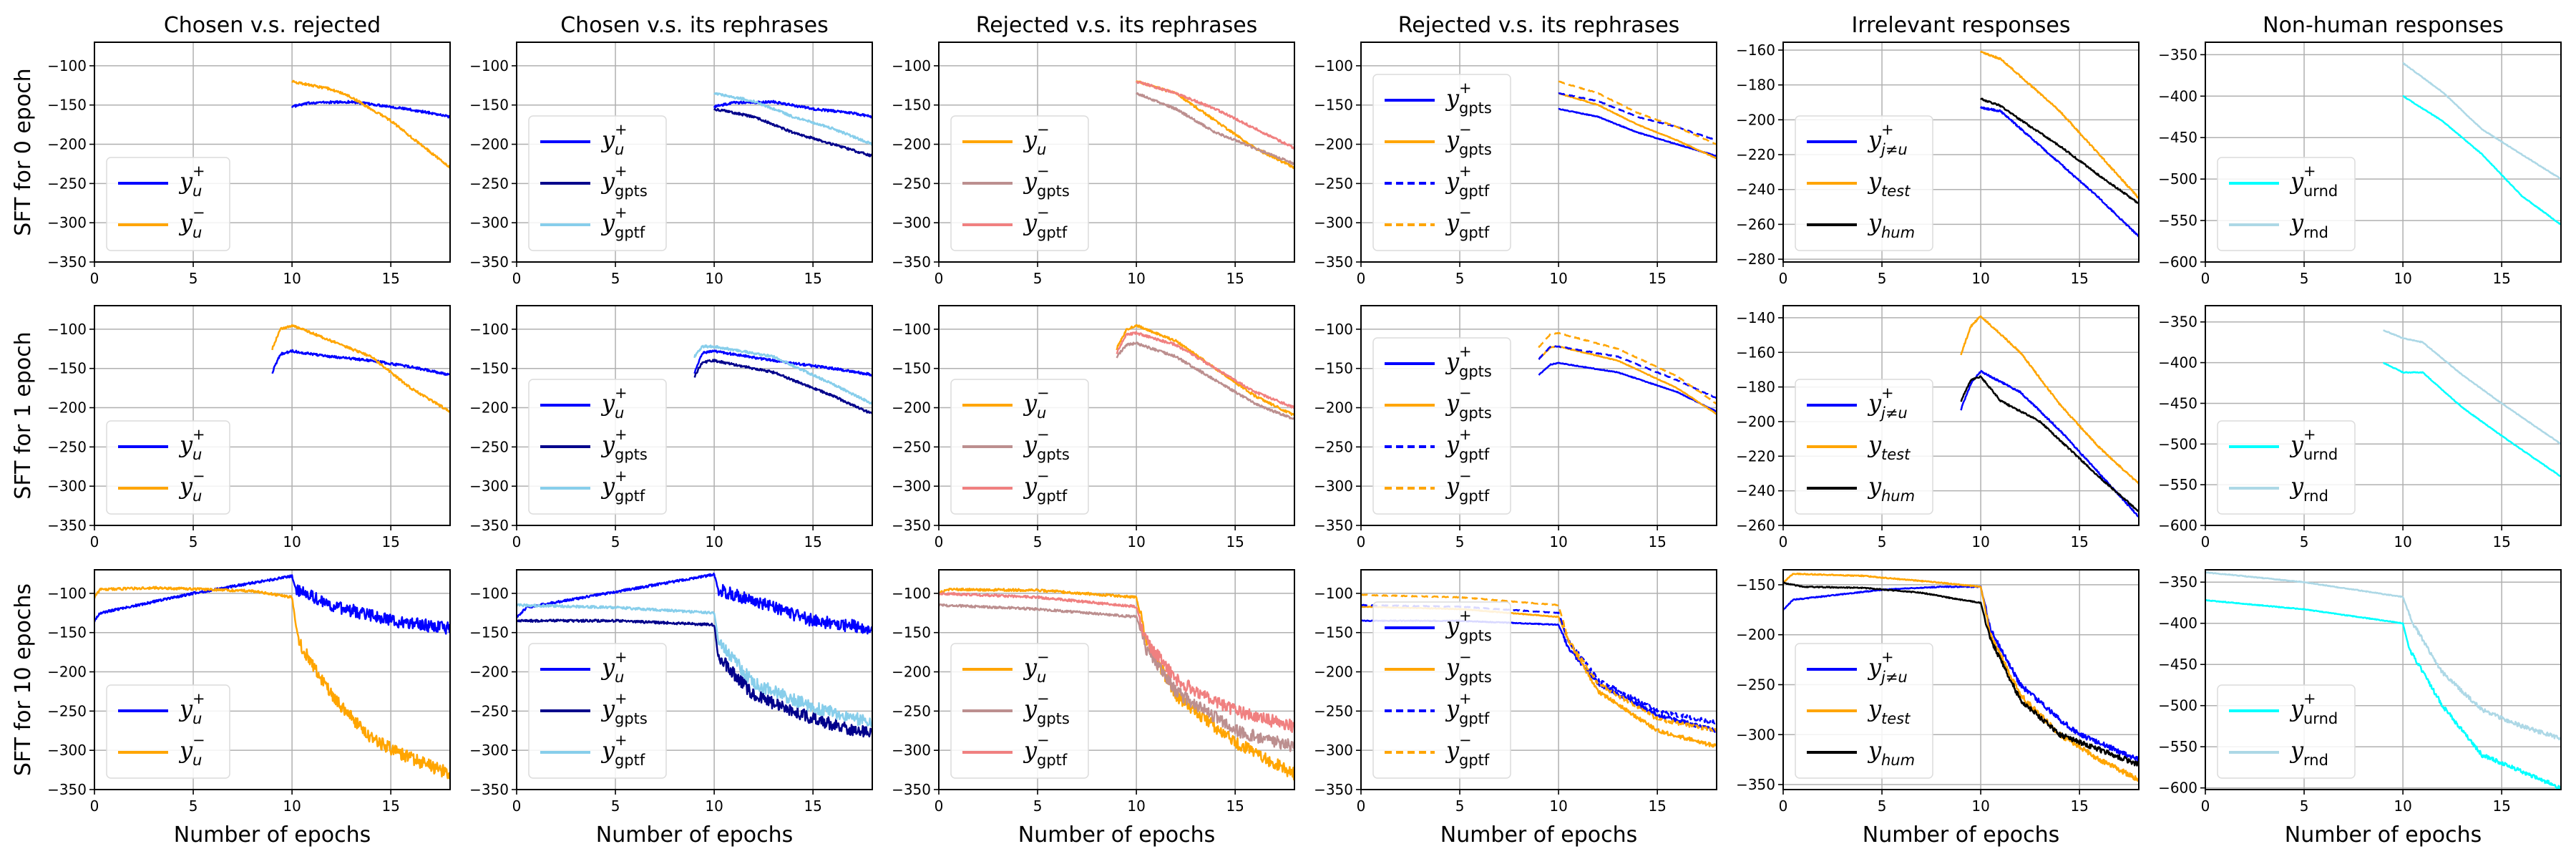  What do you see at coordinates (1961, 674) in the screenshot?
I see `series-line-hum` at bounding box center [1961, 674].